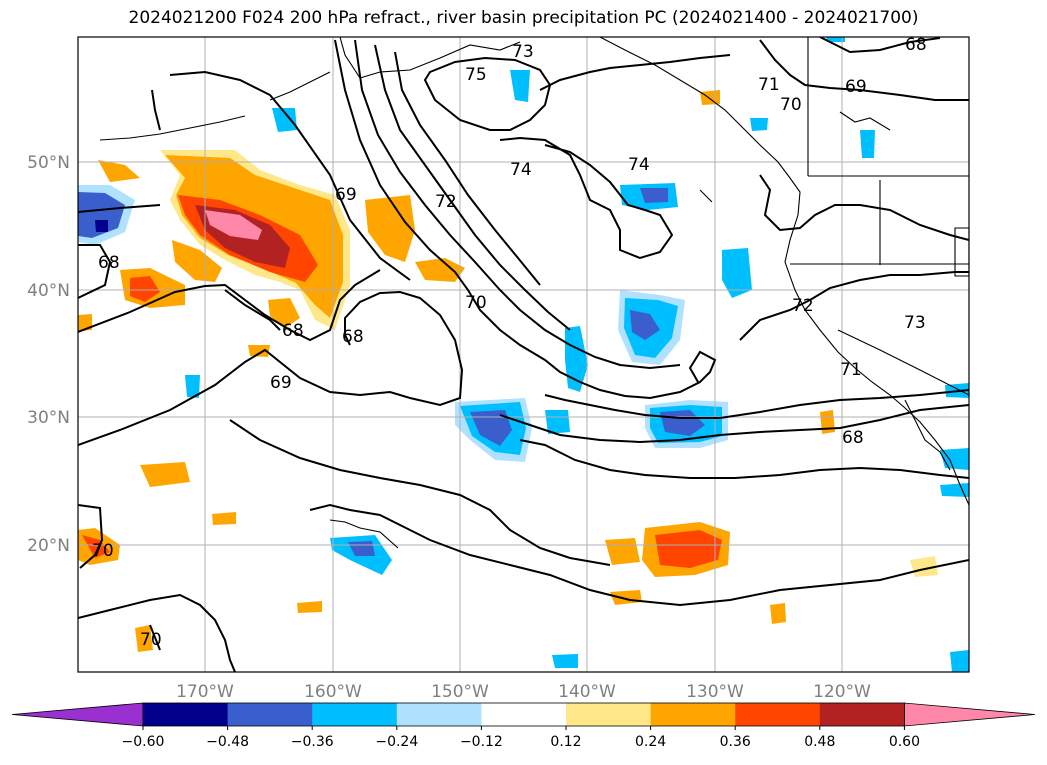 This screenshot has width=1047, height=765. I want to click on longitude-label: 170°W, so click(205, 692).